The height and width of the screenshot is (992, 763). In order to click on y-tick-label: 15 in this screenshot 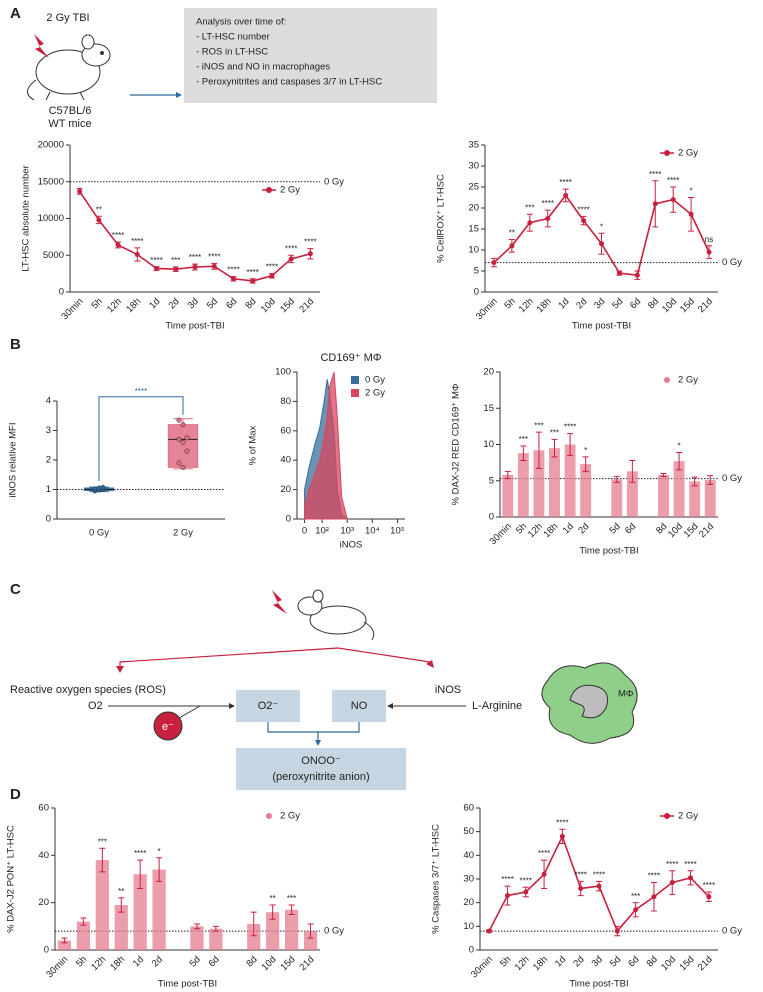, I will do `click(473, 229)`.